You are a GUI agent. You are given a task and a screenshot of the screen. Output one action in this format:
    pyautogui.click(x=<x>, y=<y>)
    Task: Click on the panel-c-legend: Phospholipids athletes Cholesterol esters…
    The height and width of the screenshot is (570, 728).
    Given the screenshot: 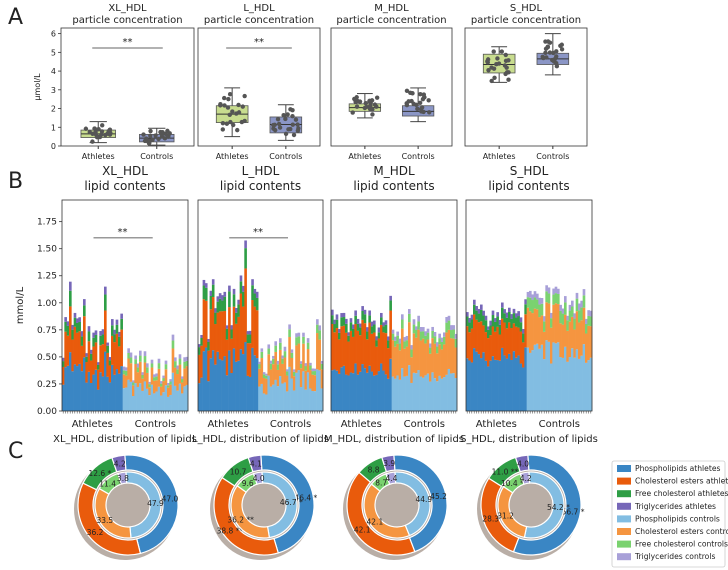 What is the action you would take?
    pyautogui.click(x=669, y=514)
    